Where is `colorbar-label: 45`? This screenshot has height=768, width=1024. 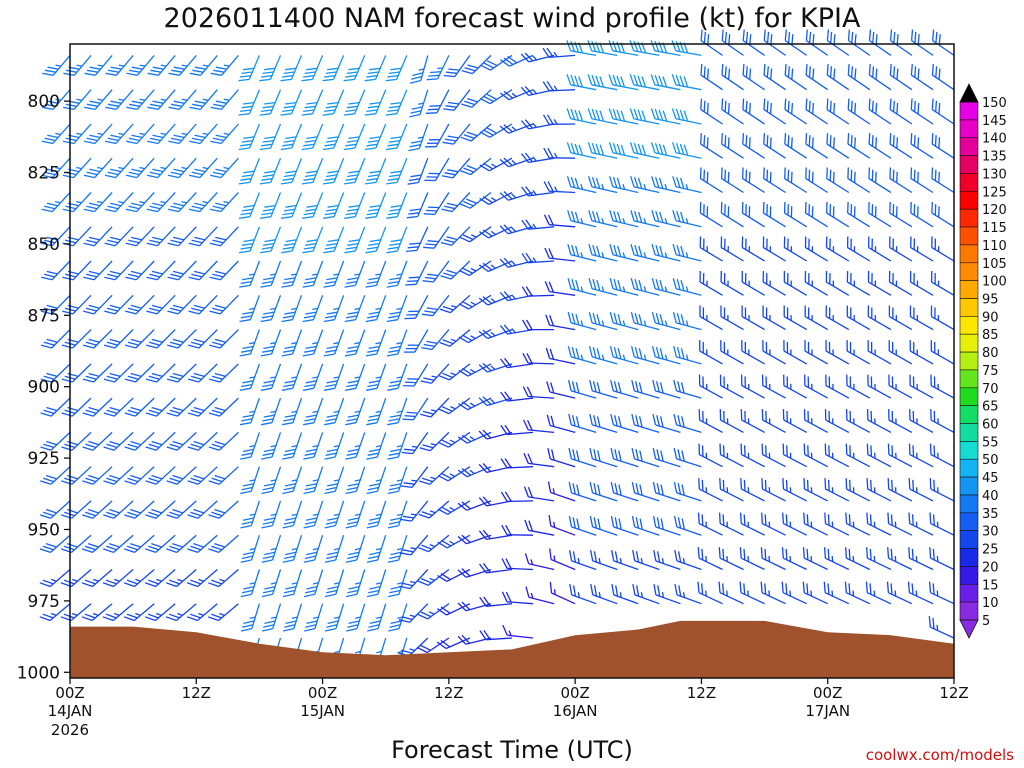
colorbar-label: 45 is located at coordinates (990, 478).